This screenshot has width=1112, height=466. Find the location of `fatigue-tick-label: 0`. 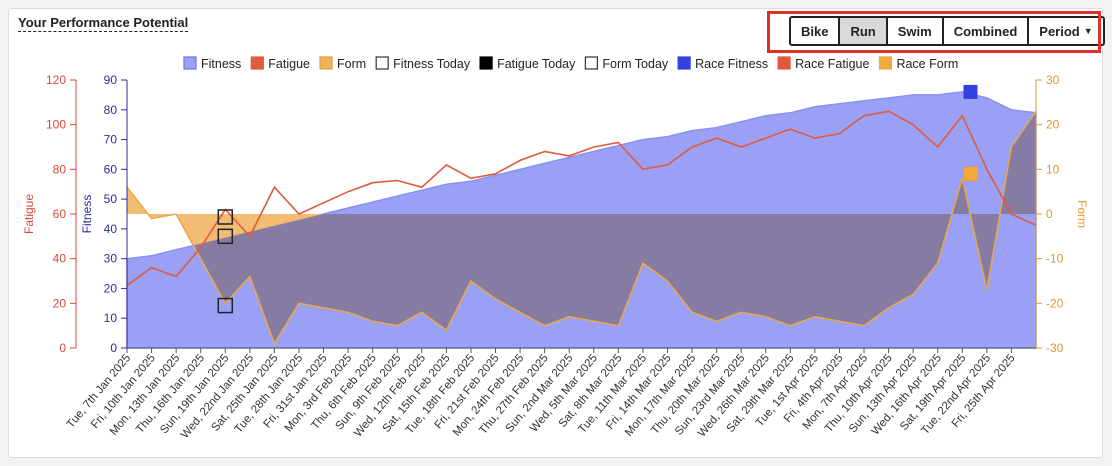

fatigue-tick-label: 0 is located at coordinates (62, 348).